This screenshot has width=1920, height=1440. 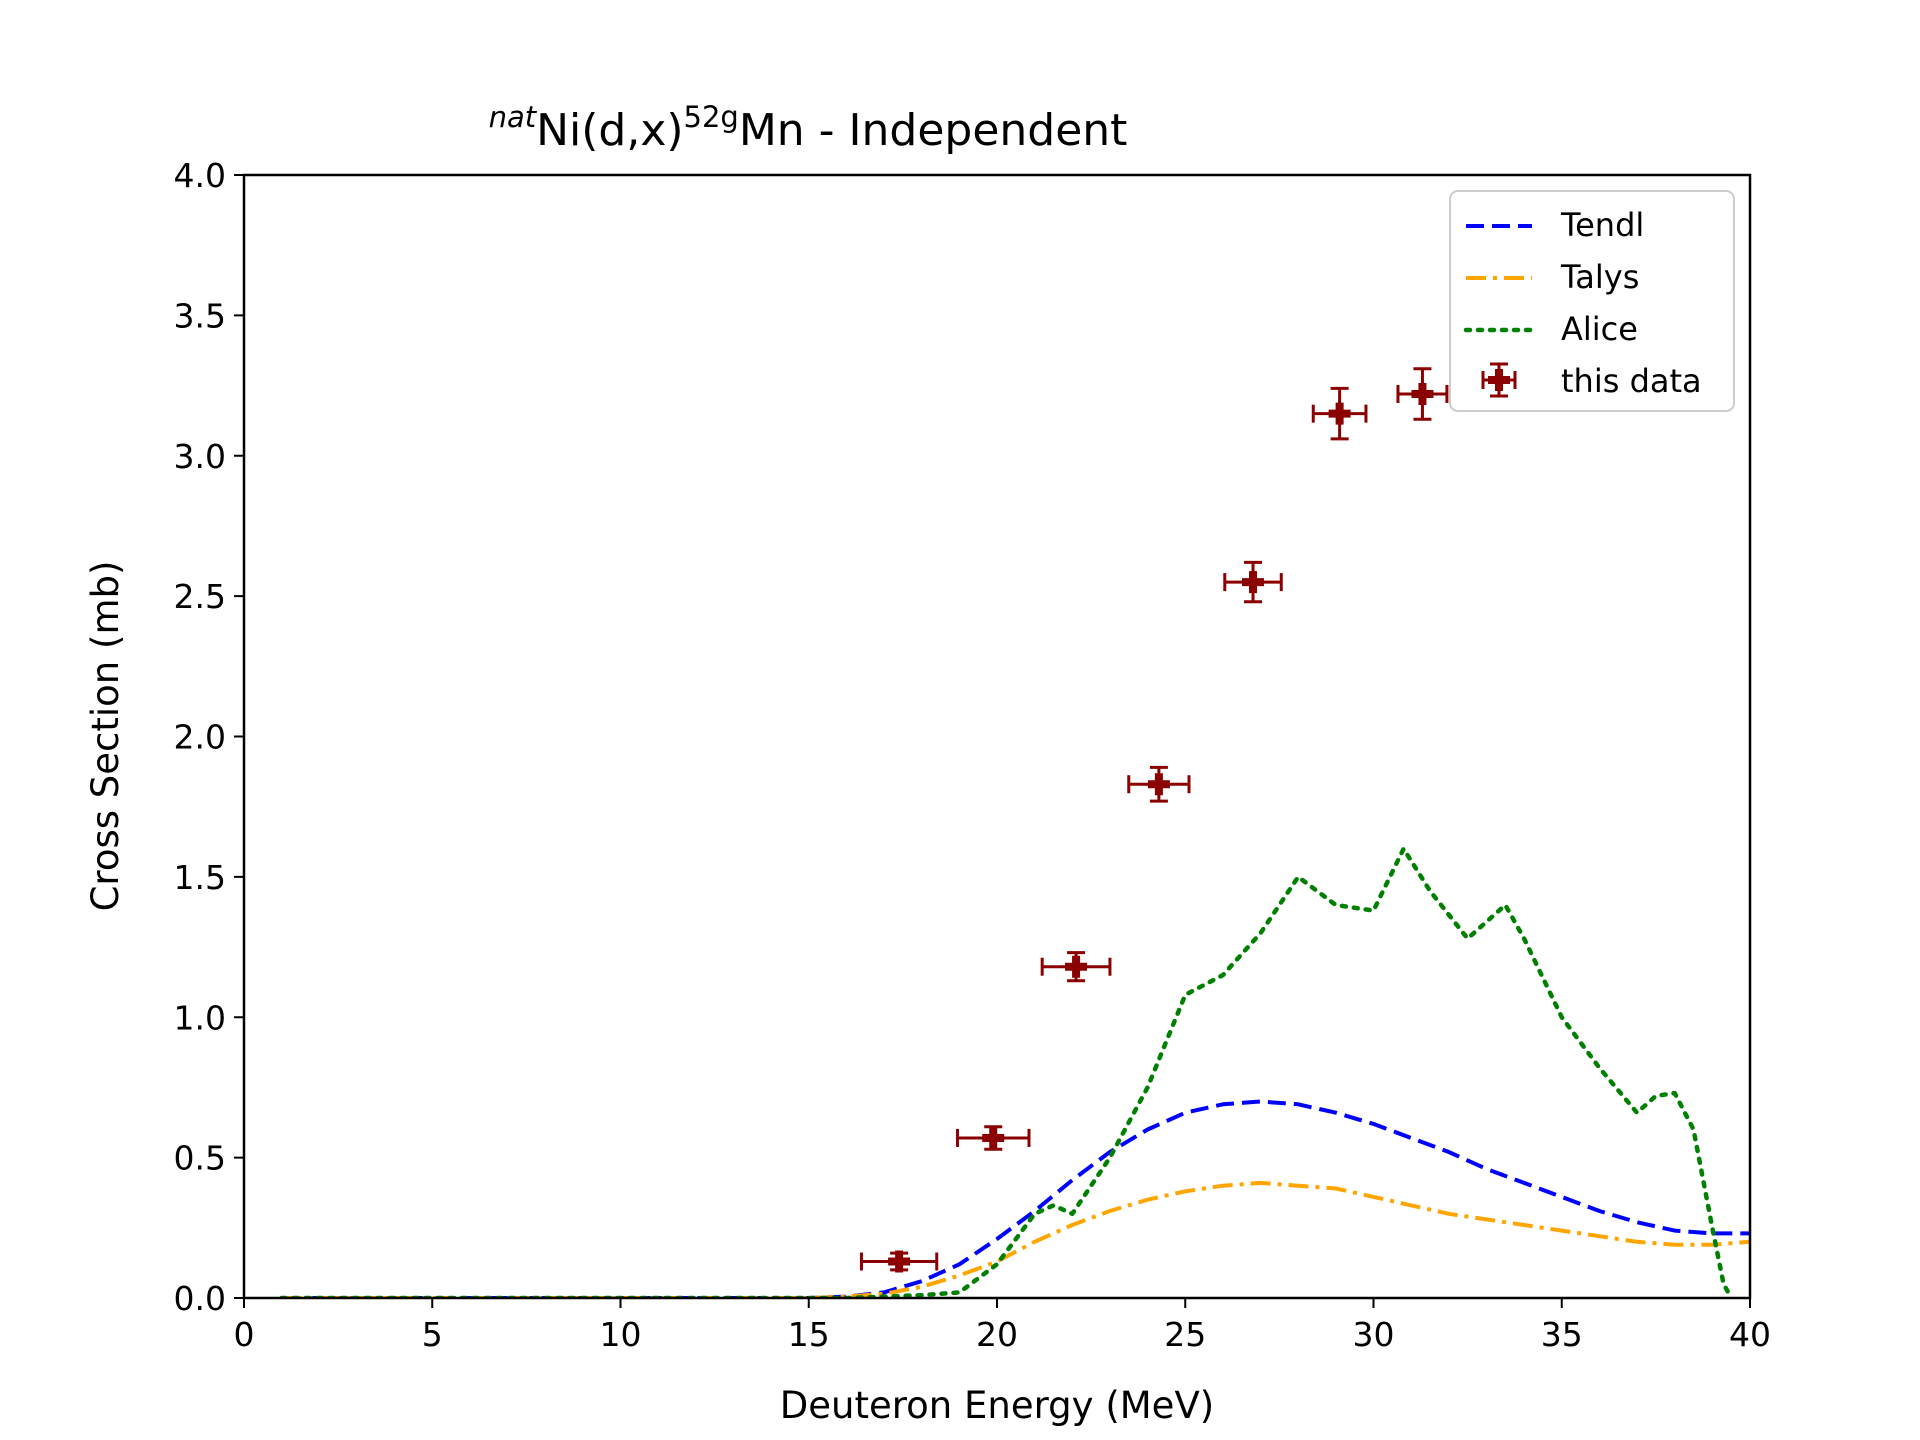 I want to click on x-axis: 0 5 10 15 20 25 30 35 40, so click(x=1002, y=1326).